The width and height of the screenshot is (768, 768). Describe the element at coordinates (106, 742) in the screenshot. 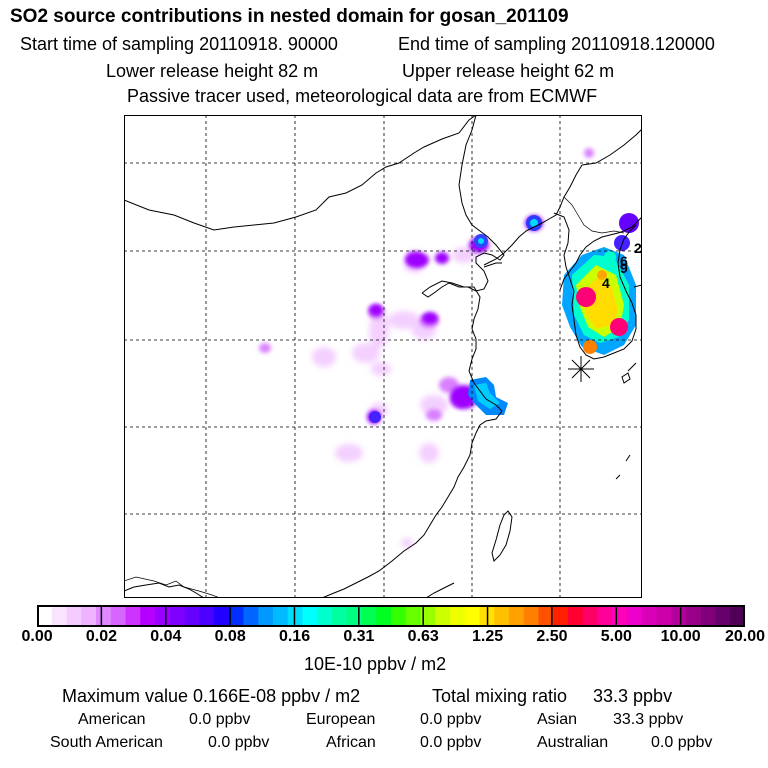

I see `region-name-south-american: South American` at that location.